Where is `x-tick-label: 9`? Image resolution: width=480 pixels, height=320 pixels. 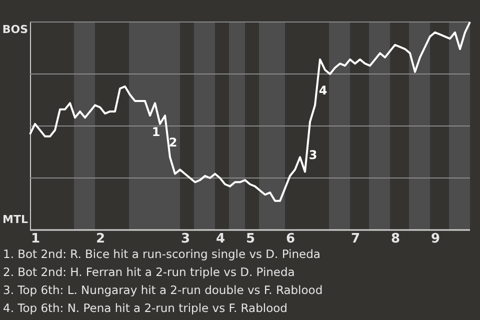 x-tick-label: 9 is located at coordinates (435, 239).